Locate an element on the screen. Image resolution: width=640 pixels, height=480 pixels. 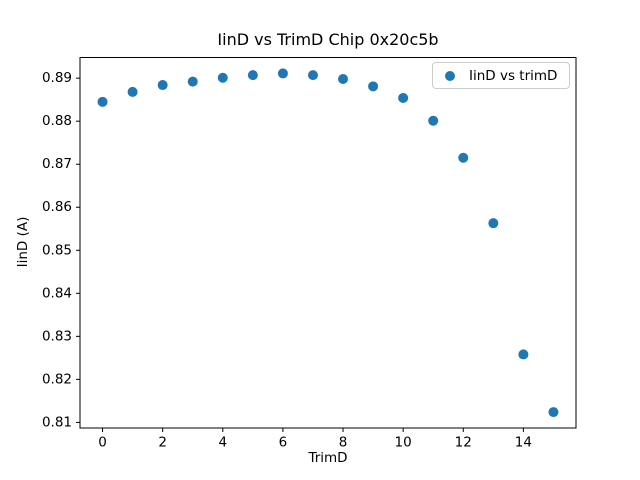
y-tick-label: 0.83 is located at coordinates (57, 336).